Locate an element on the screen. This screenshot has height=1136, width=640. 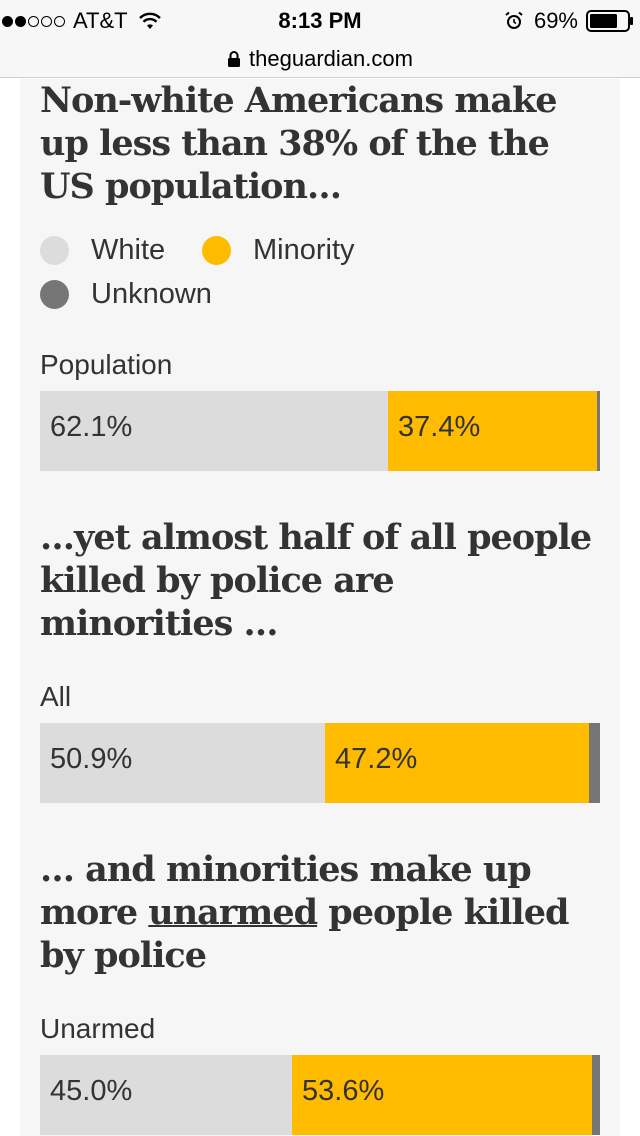
legend-item-unknown: Unknown is located at coordinates (126, 294).